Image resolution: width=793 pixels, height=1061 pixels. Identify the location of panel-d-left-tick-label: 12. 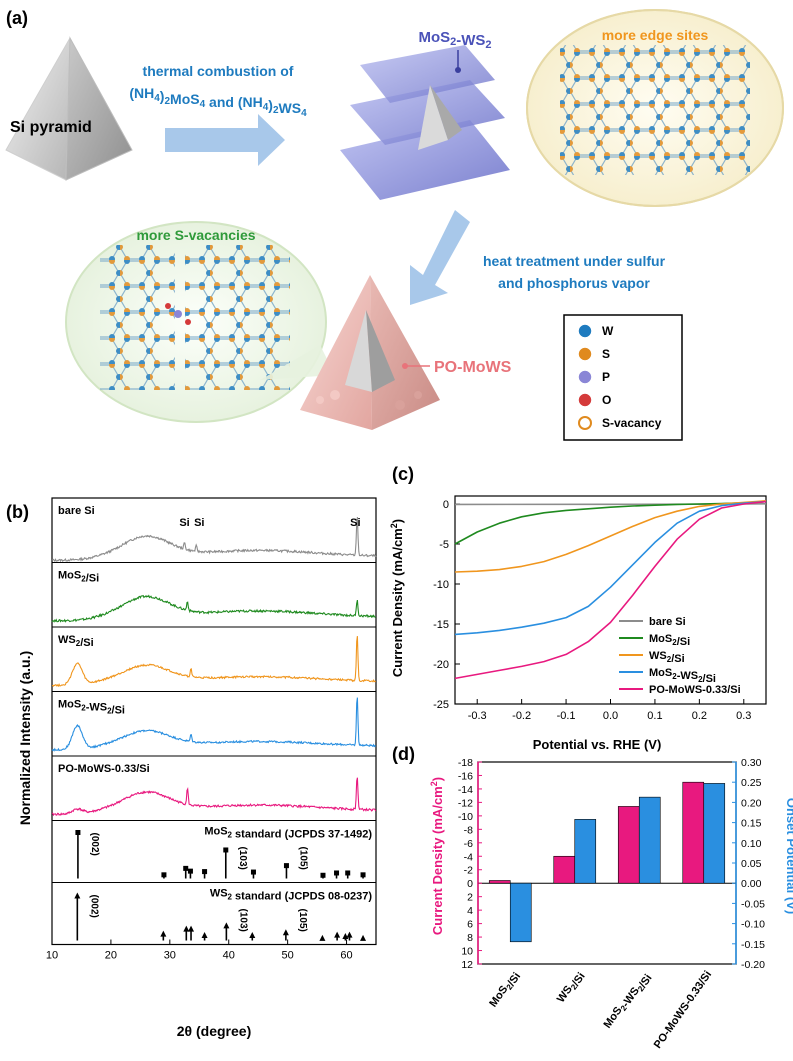
(467, 965).